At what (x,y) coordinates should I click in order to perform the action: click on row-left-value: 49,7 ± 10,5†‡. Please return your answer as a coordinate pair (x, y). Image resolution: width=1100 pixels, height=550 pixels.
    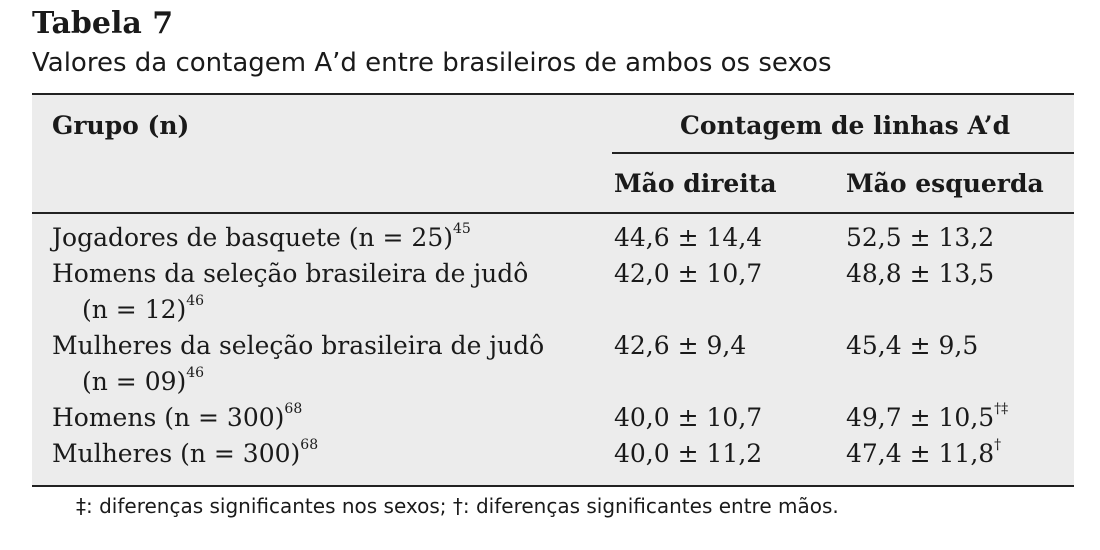
    Looking at the image, I should click on (927, 416).